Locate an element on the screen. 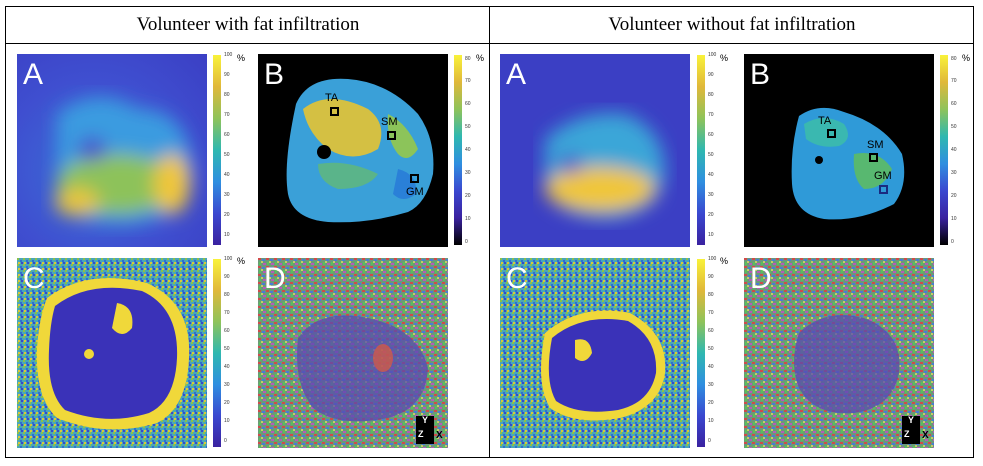  panel-label-d: D is located at coordinates (275, 278).